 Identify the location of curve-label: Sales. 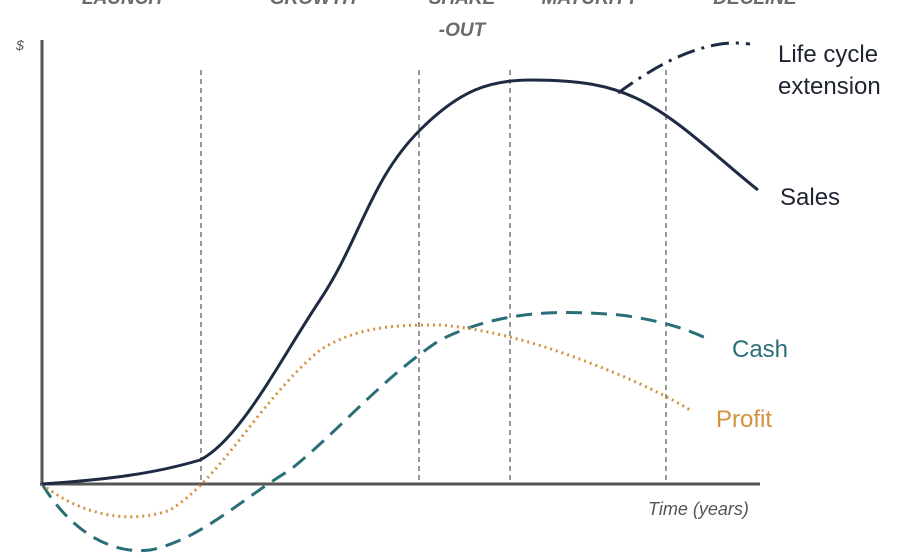
(810, 197).